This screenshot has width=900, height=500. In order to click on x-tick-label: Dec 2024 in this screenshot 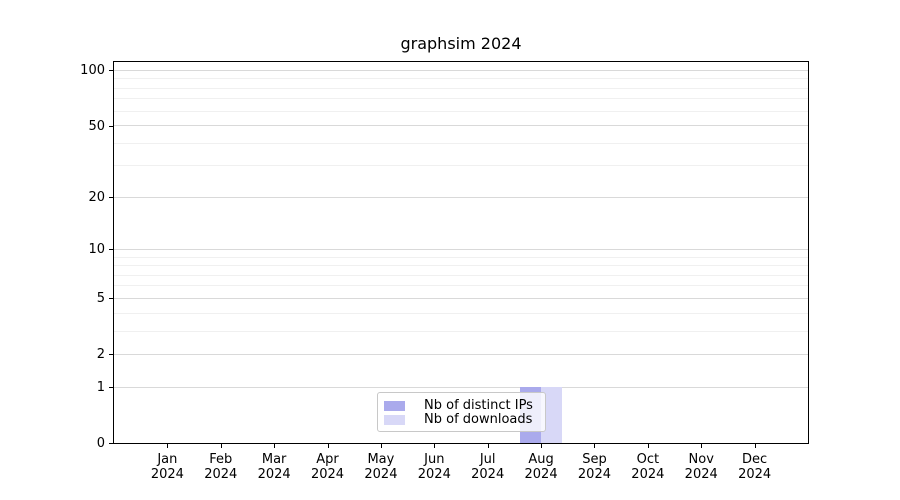, I will do `click(755, 467)`.